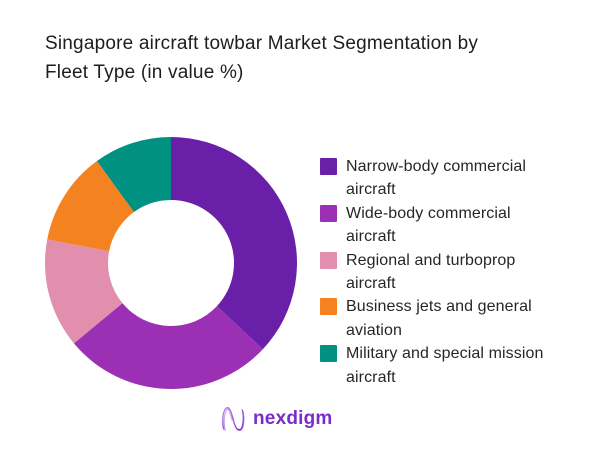 The image size is (602, 451). What do you see at coordinates (233, 419) in the screenshot?
I see `nexdigm-logo-icon` at bounding box center [233, 419].